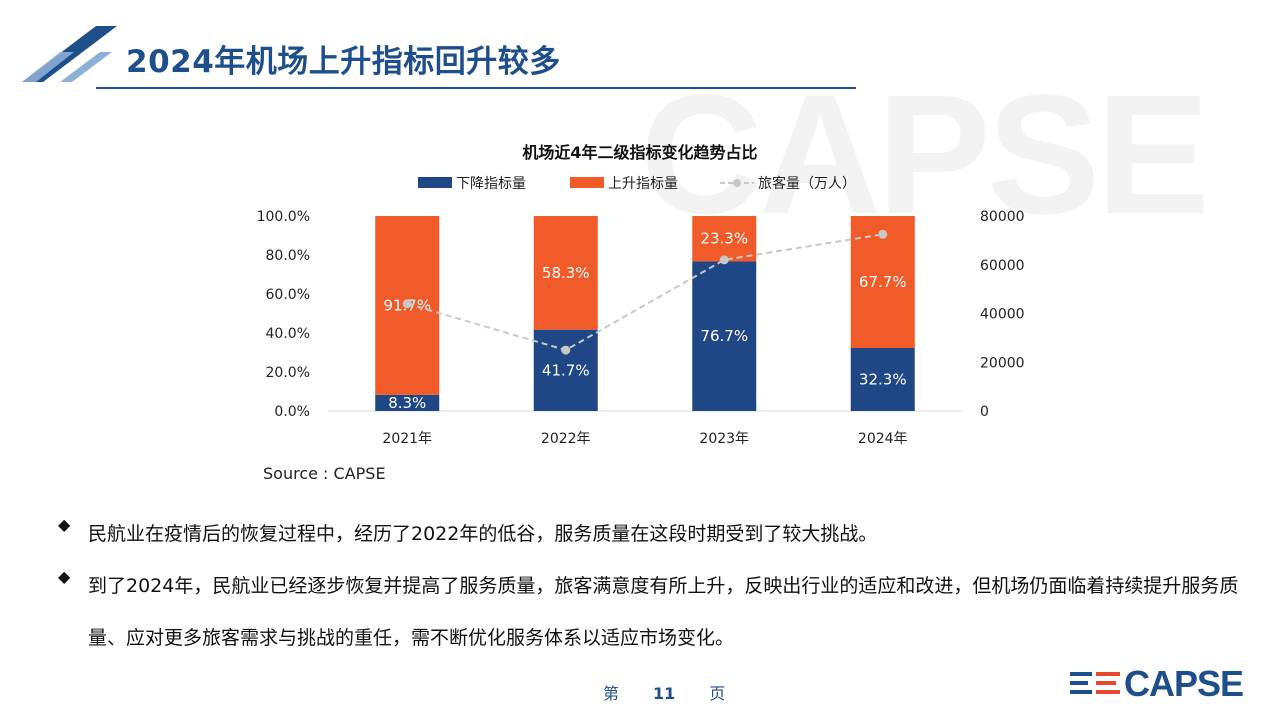  Describe the element at coordinates (288, 373) in the screenshot. I see `y-left-tick-label: 20.0%` at that location.